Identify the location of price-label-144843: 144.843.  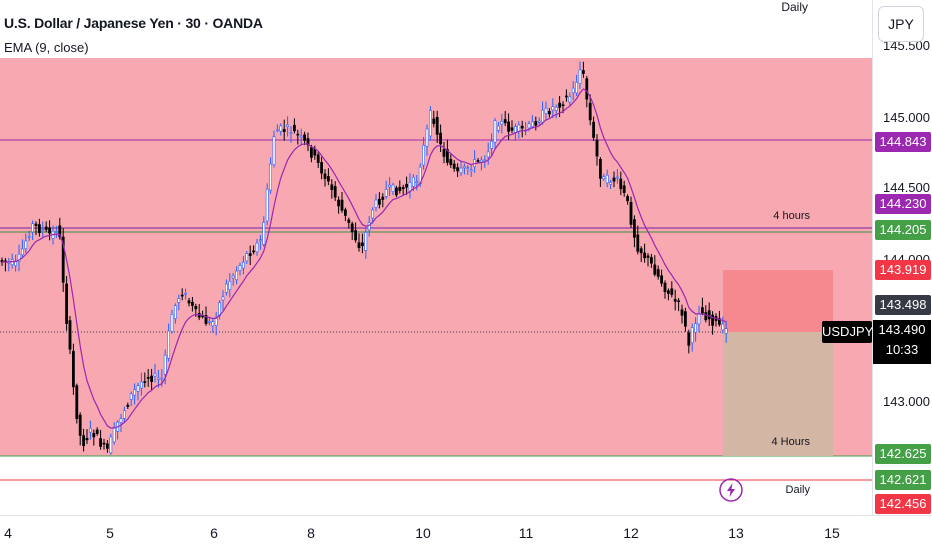
(903, 142).